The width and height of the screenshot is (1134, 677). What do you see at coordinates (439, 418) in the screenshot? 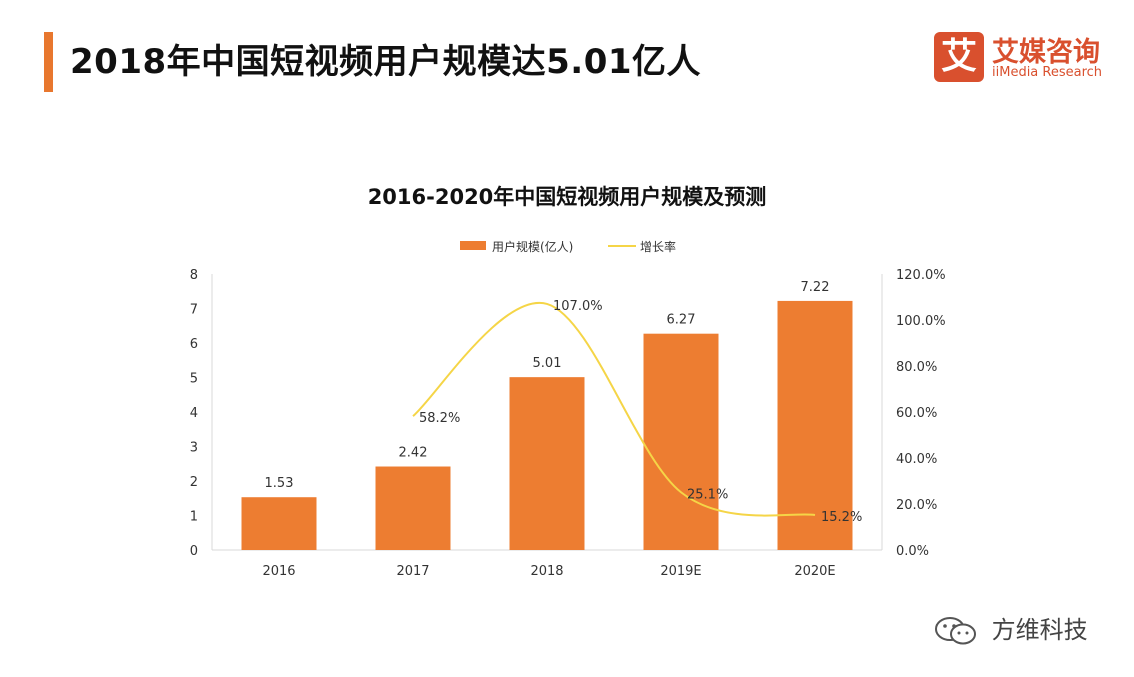
I see `line-data-label: 58.2%` at bounding box center [439, 418].